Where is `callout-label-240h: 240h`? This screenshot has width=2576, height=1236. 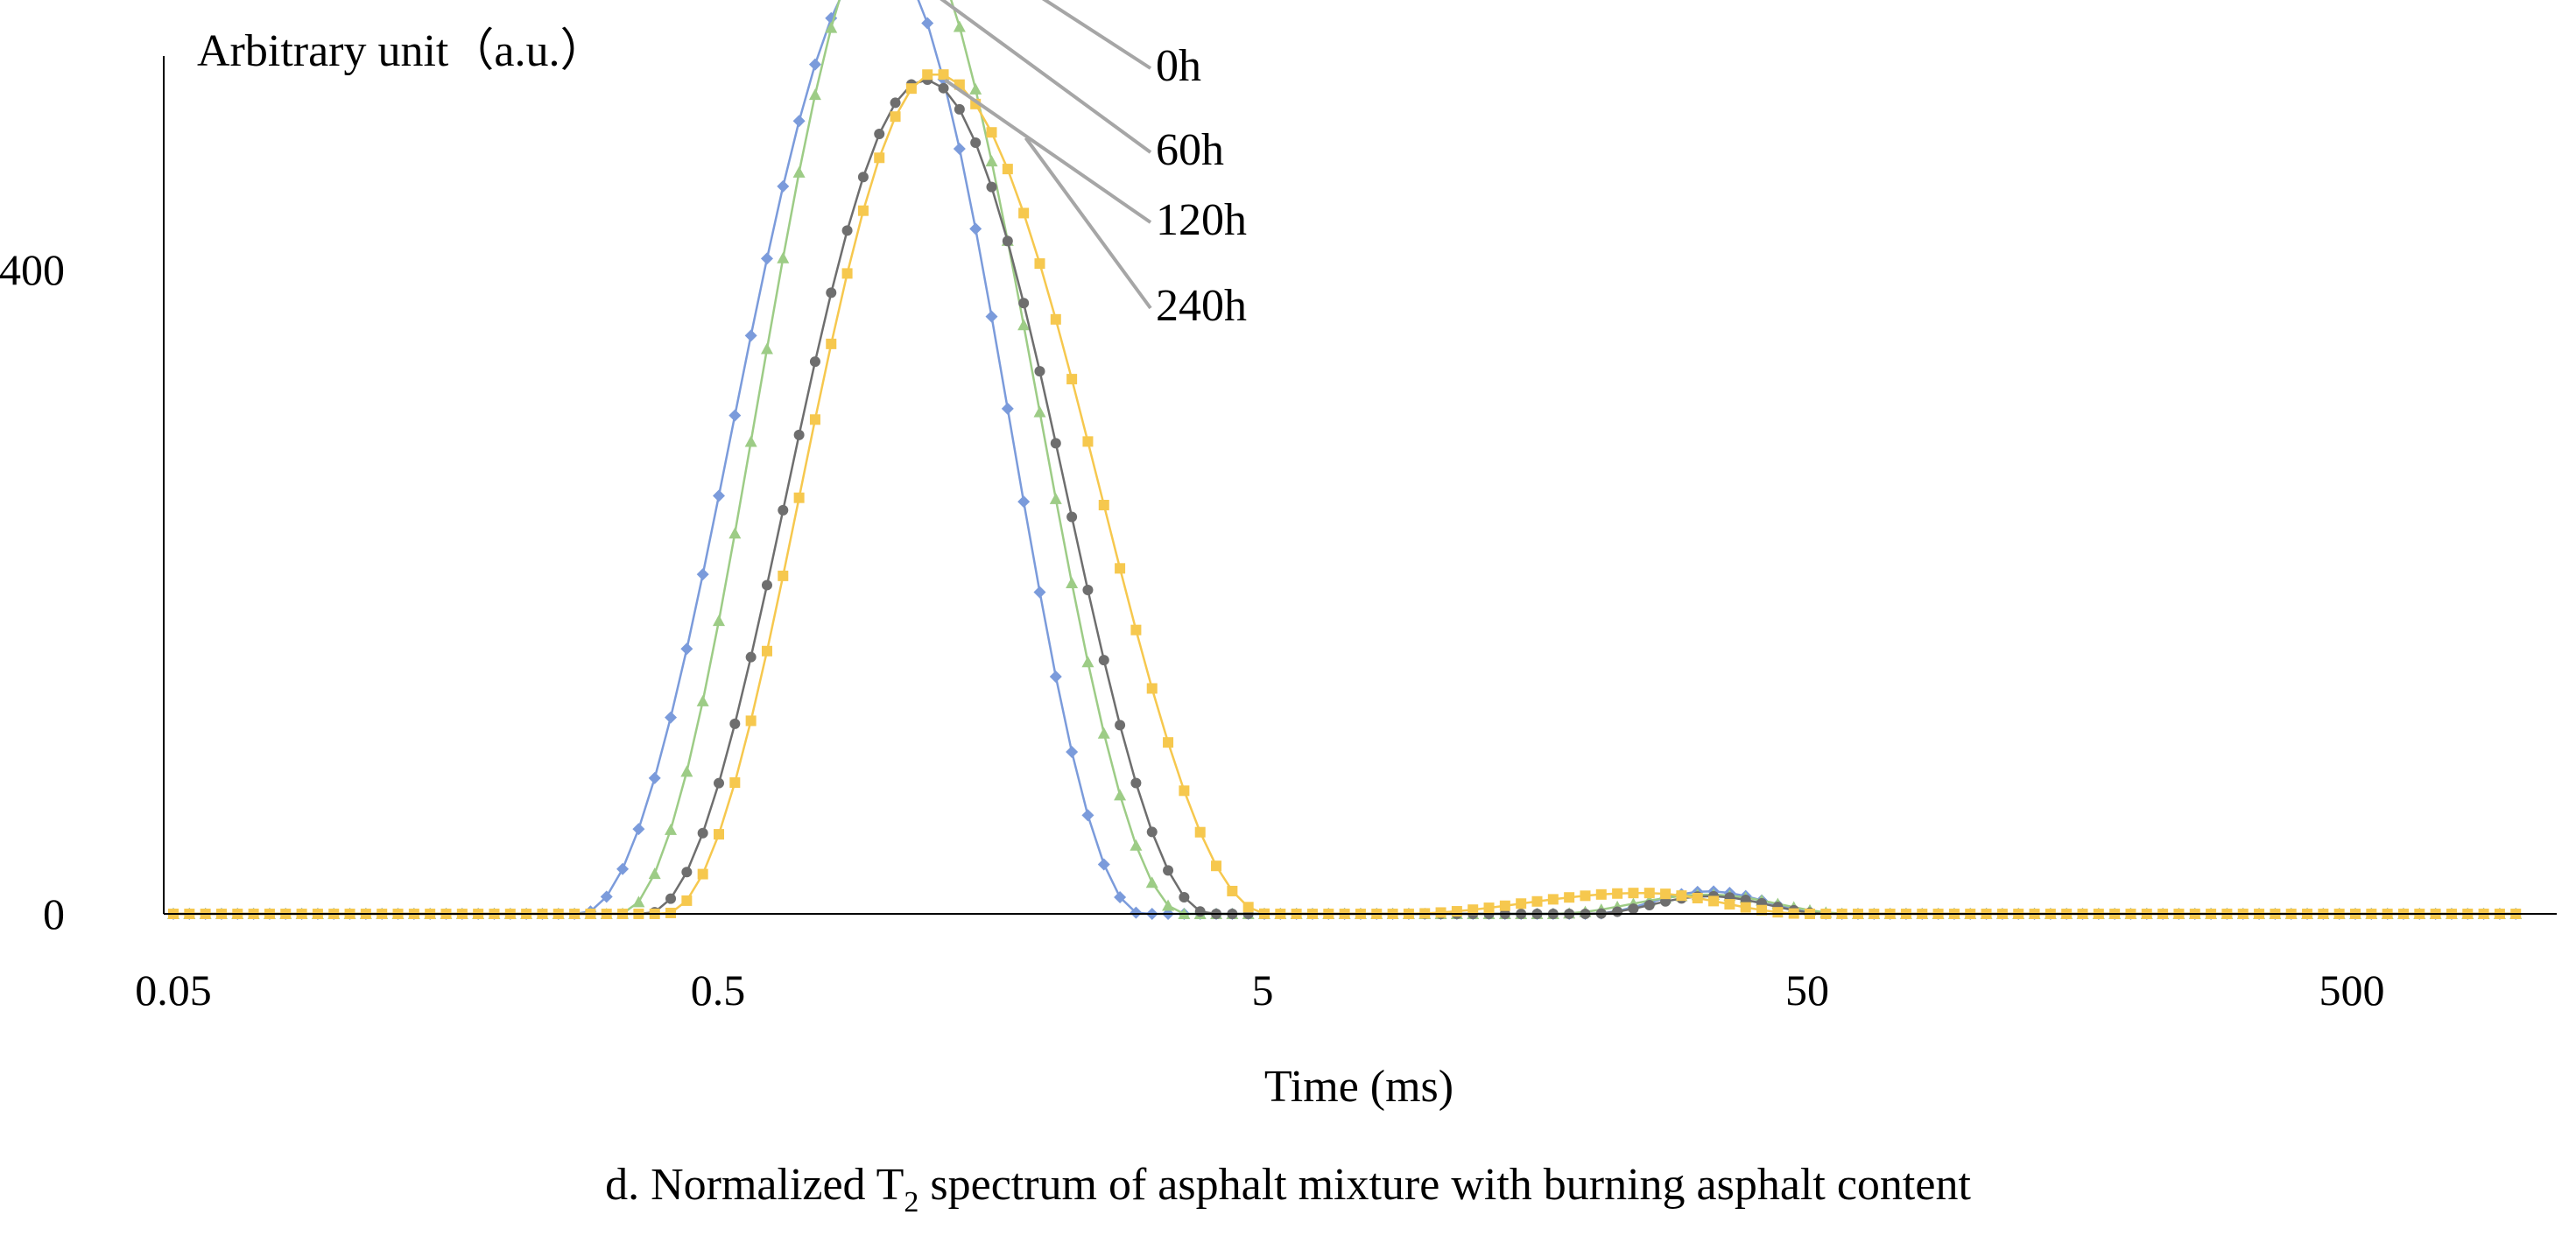
callout-label-240h: 240h is located at coordinates (1201, 306).